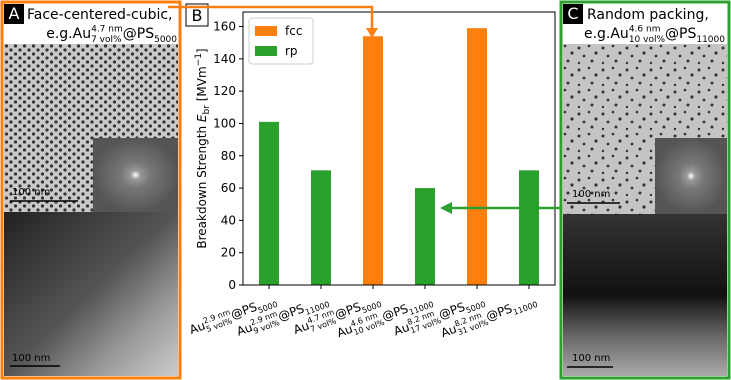 This screenshot has height=380, width=731. I want to click on panel-label: B, so click(197, 15).